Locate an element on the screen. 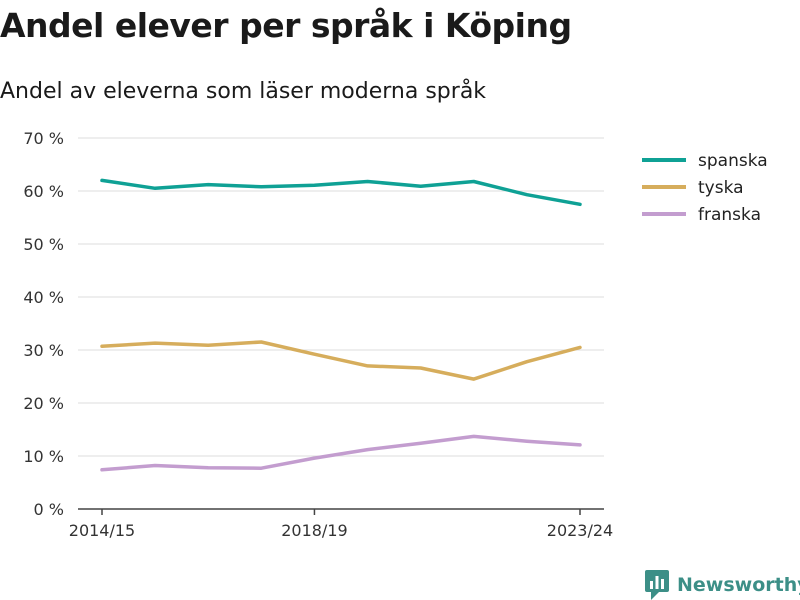  legend-label-spanska: spanska is located at coordinates (733, 161).